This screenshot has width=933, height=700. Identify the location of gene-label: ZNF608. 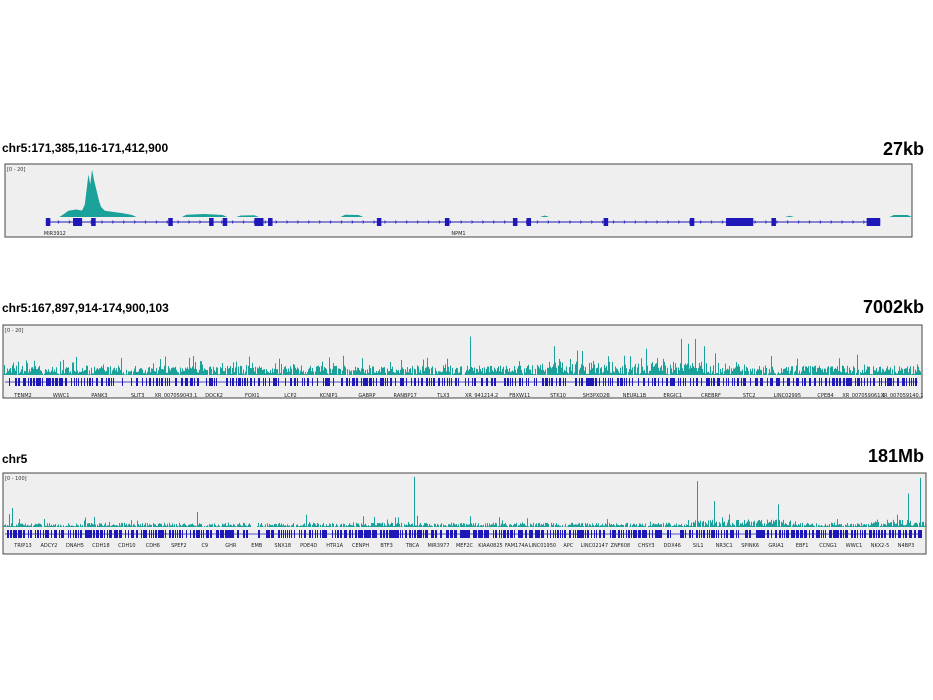
(621, 546).